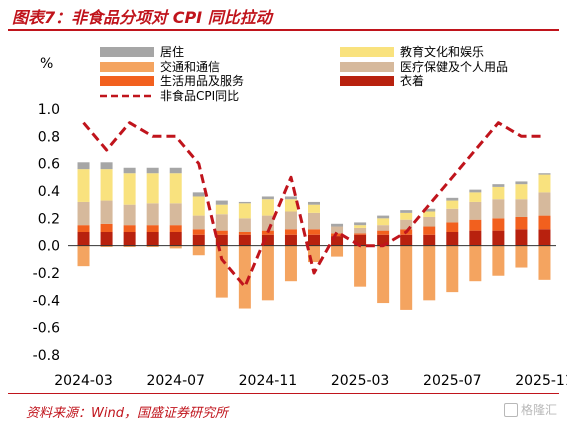 Image resolution: width=567 pixels, height=427 pixels. I want to click on y-tick-label: -0.4, so click(46, 301).